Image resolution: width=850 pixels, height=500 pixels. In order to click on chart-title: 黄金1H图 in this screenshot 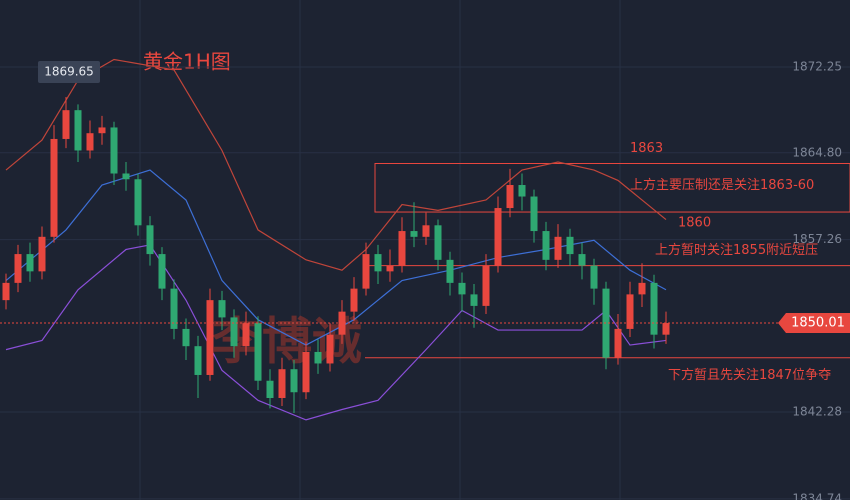, I will do `click(187, 62)`.